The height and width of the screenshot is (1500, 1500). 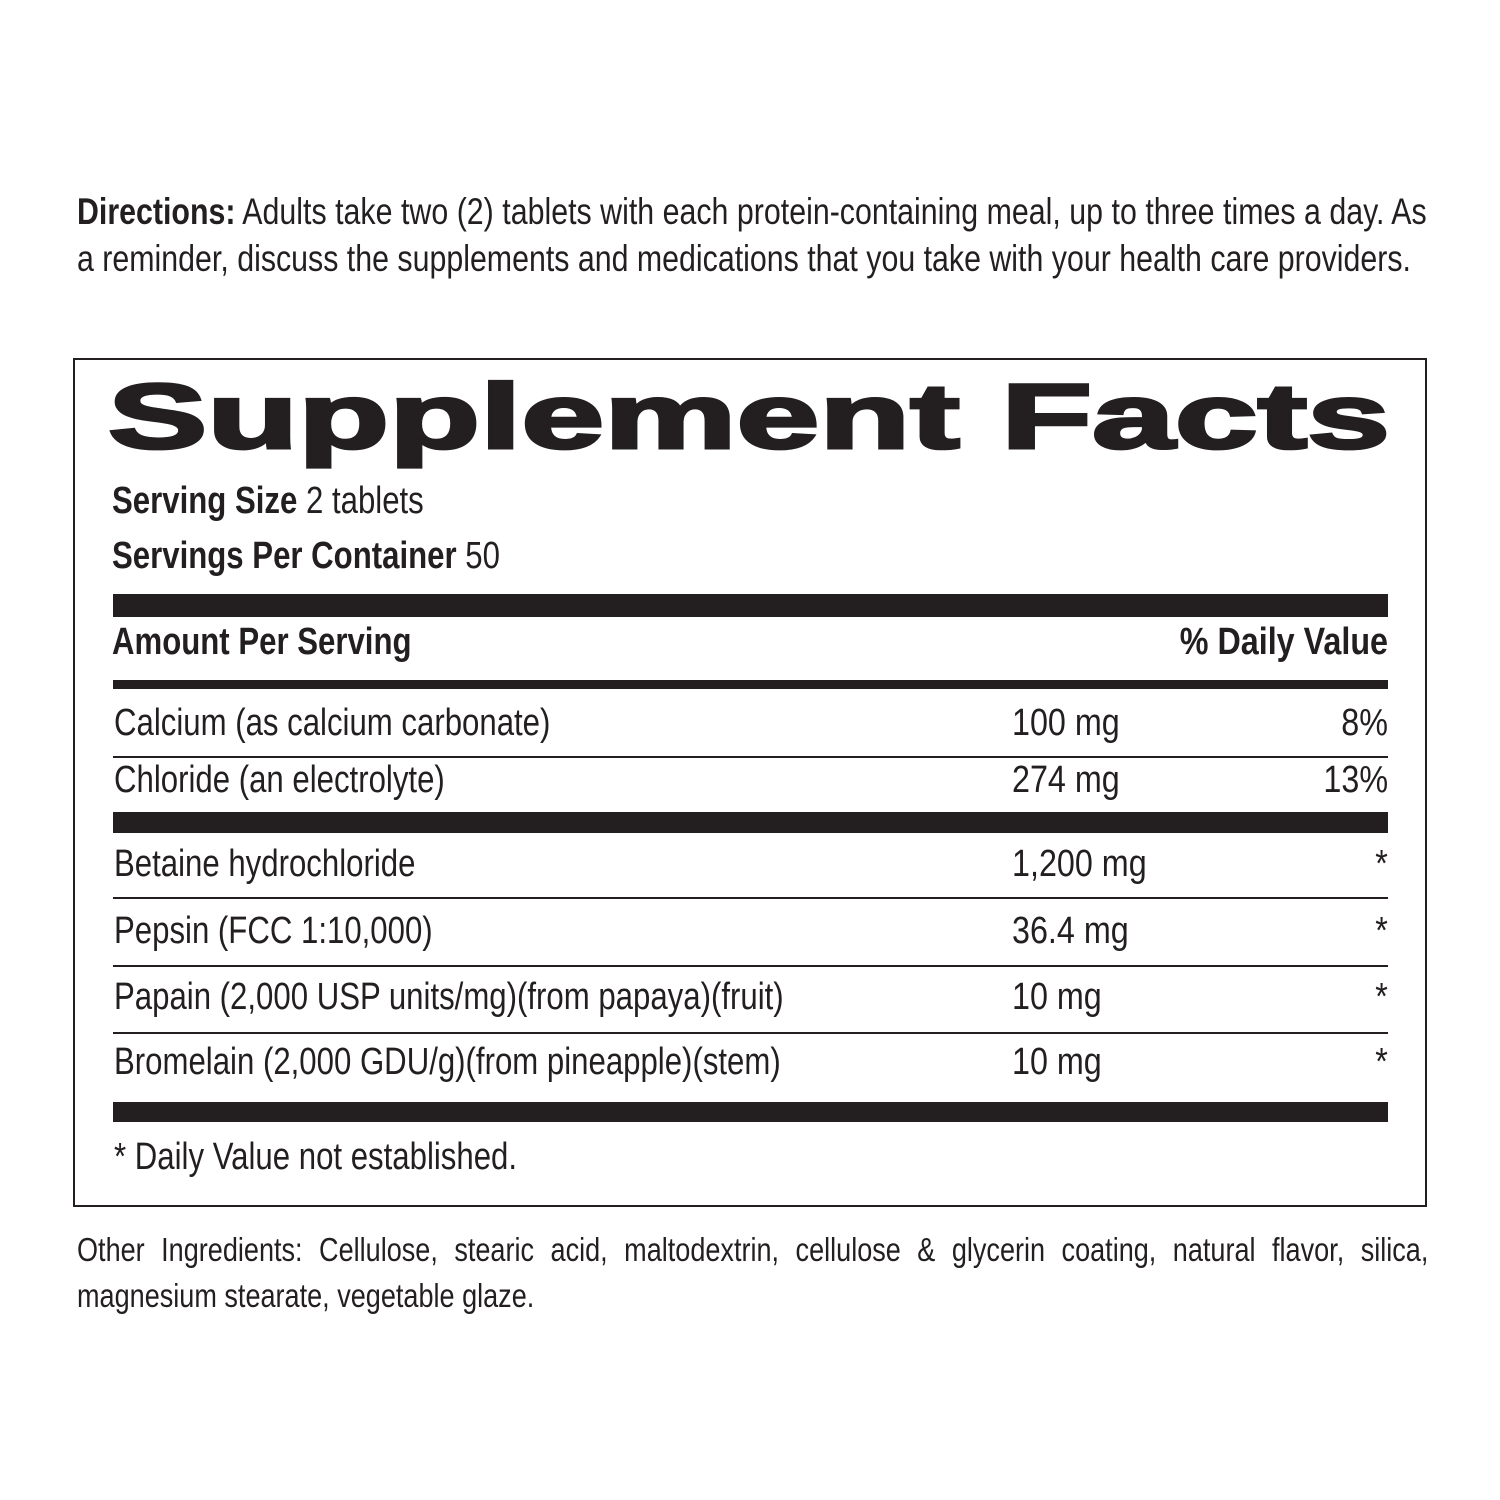 What do you see at coordinates (265, 864) in the screenshot?
I see `nutrient-name: Betaine hydrochloride` at bounding box center [265, 864].